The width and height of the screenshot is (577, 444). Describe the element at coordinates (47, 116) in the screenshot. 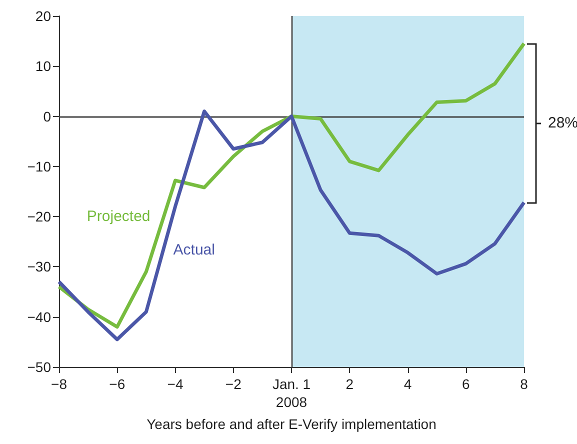

I see `y-tick-label: 0` at that location.